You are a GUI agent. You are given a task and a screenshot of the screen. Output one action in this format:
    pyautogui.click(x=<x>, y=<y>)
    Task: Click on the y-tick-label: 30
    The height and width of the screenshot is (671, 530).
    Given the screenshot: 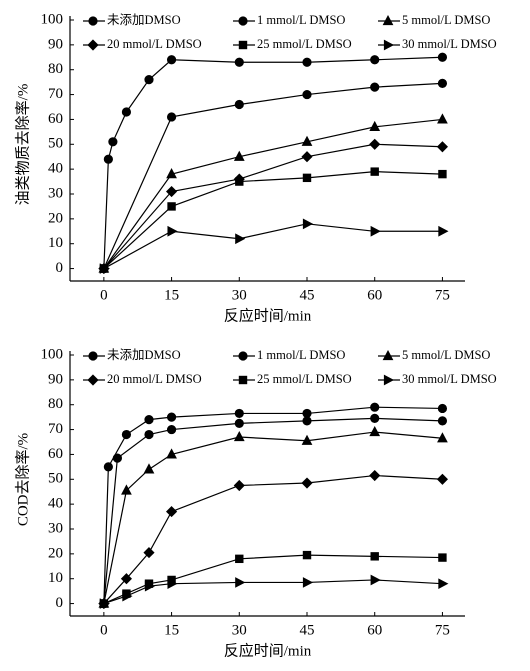 What is the action you would take?
    pyautogui.click(x=55, y=528)
    